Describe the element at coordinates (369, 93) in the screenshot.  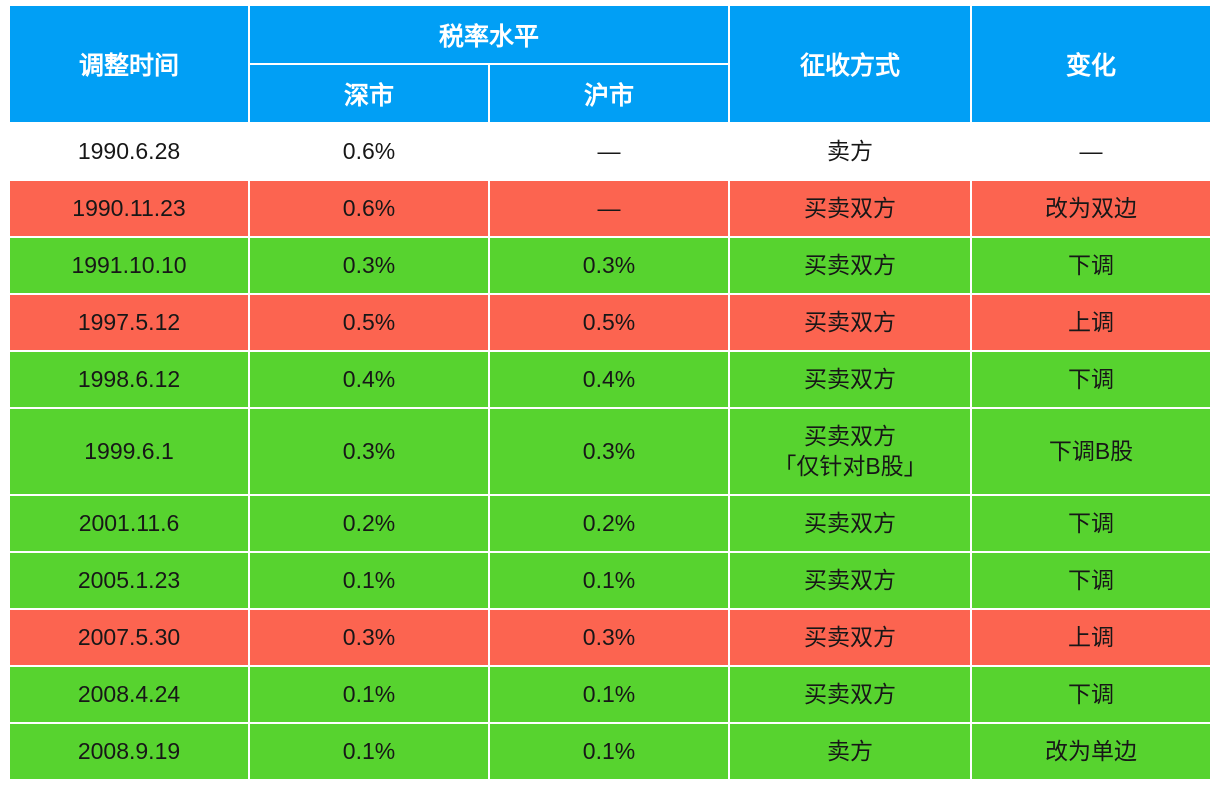
I see `header-shenzhen-market: 深市` at that location.